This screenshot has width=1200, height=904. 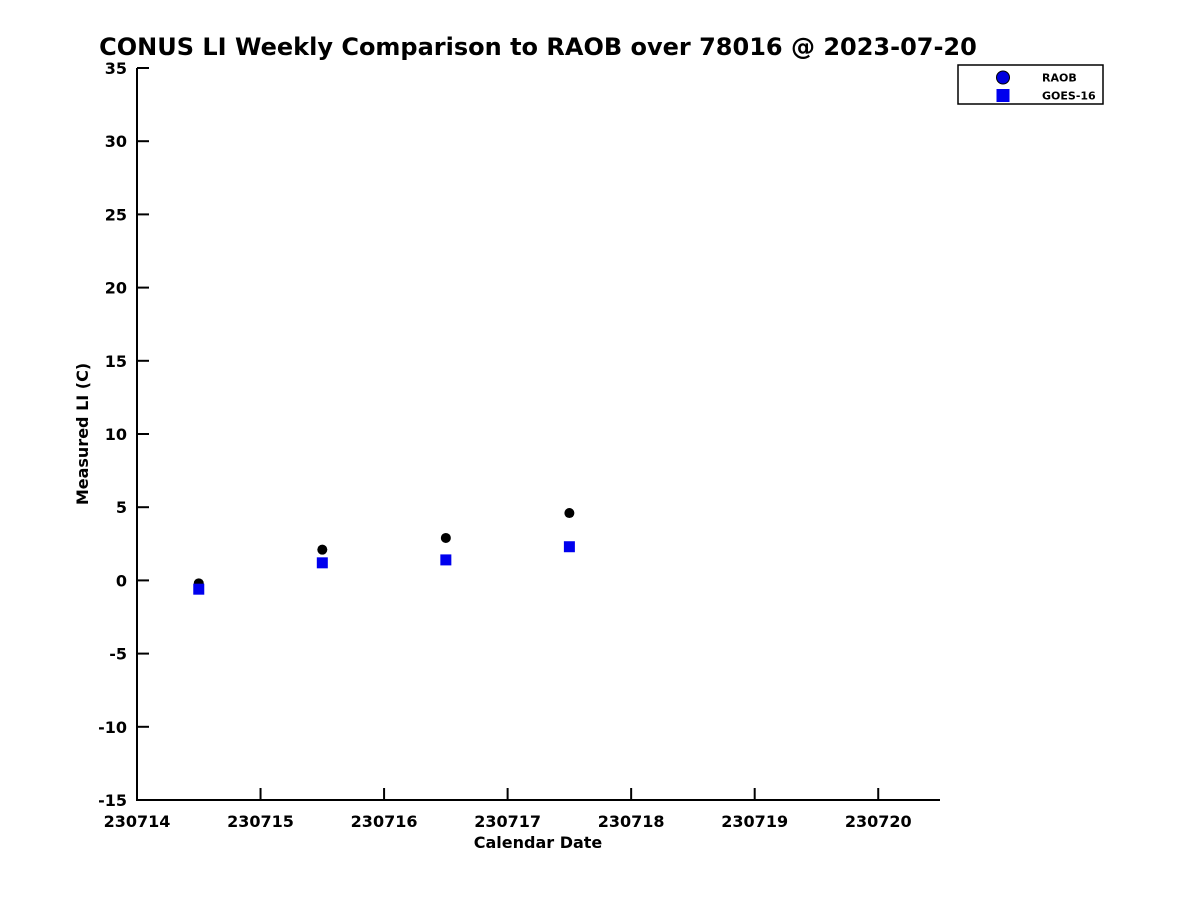 I want to click on legend-label-goes16: GOES-16, so click(x=1069, y=96).